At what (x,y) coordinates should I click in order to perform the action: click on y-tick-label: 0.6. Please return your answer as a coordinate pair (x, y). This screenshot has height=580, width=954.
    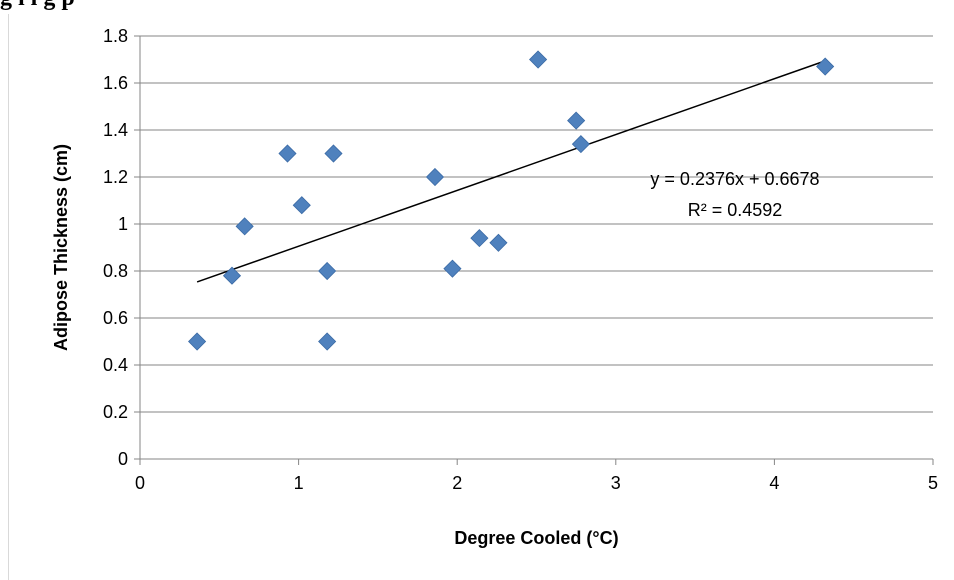
    Looking at the image, I should click on (115, 318).